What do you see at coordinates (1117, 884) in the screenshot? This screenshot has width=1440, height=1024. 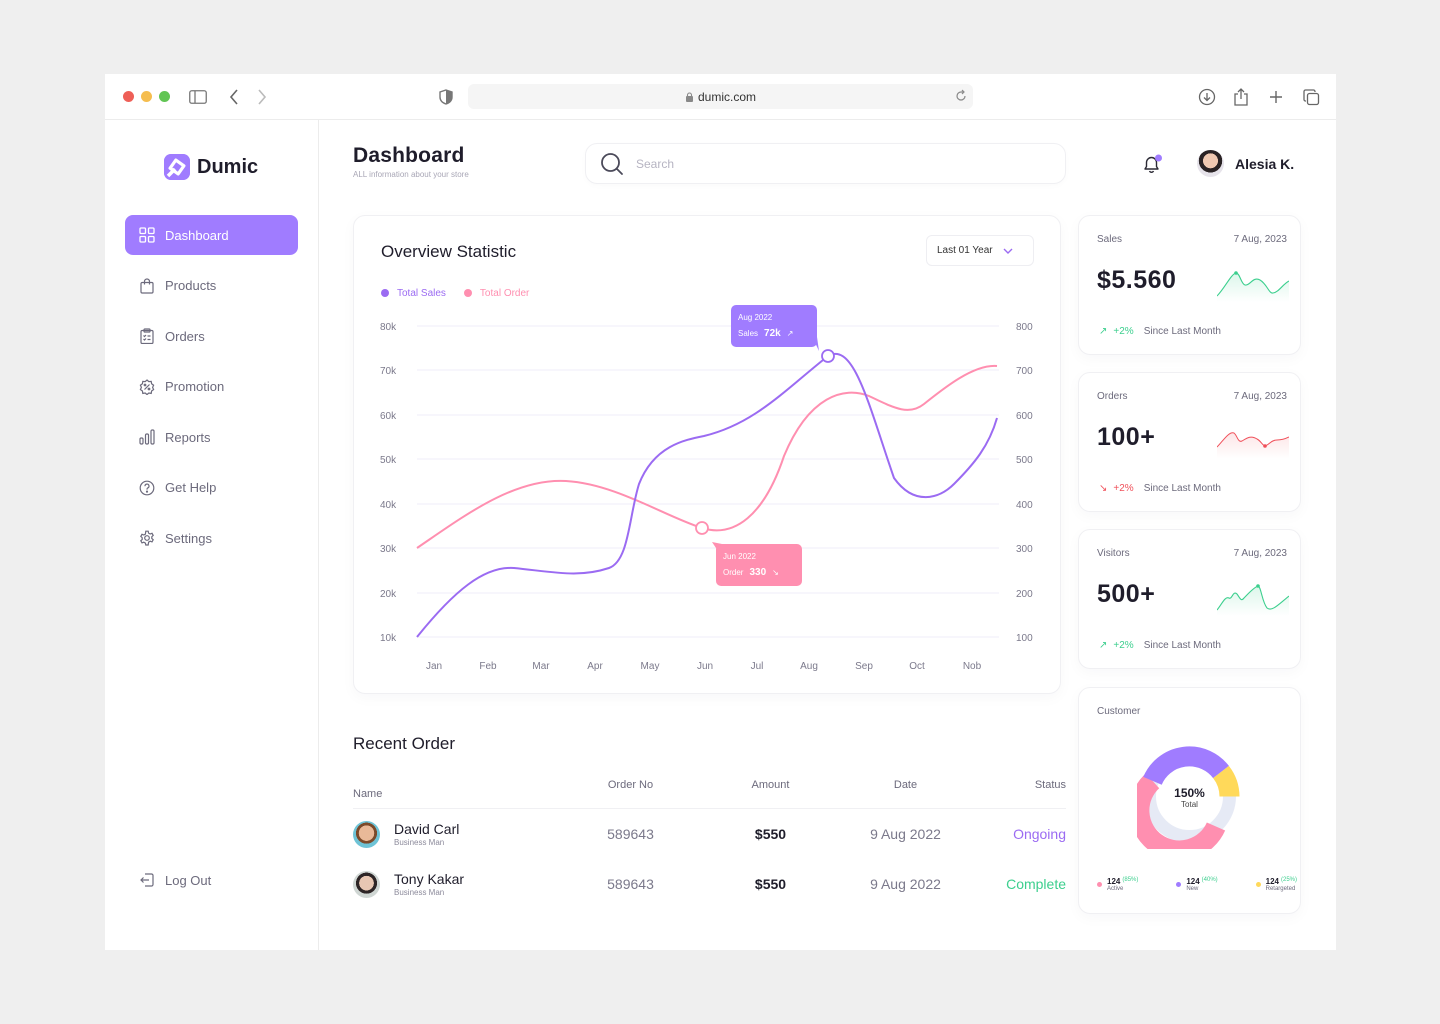 I see `legend-active: 124 (85%) Active` at bounding box center [1117, 884].